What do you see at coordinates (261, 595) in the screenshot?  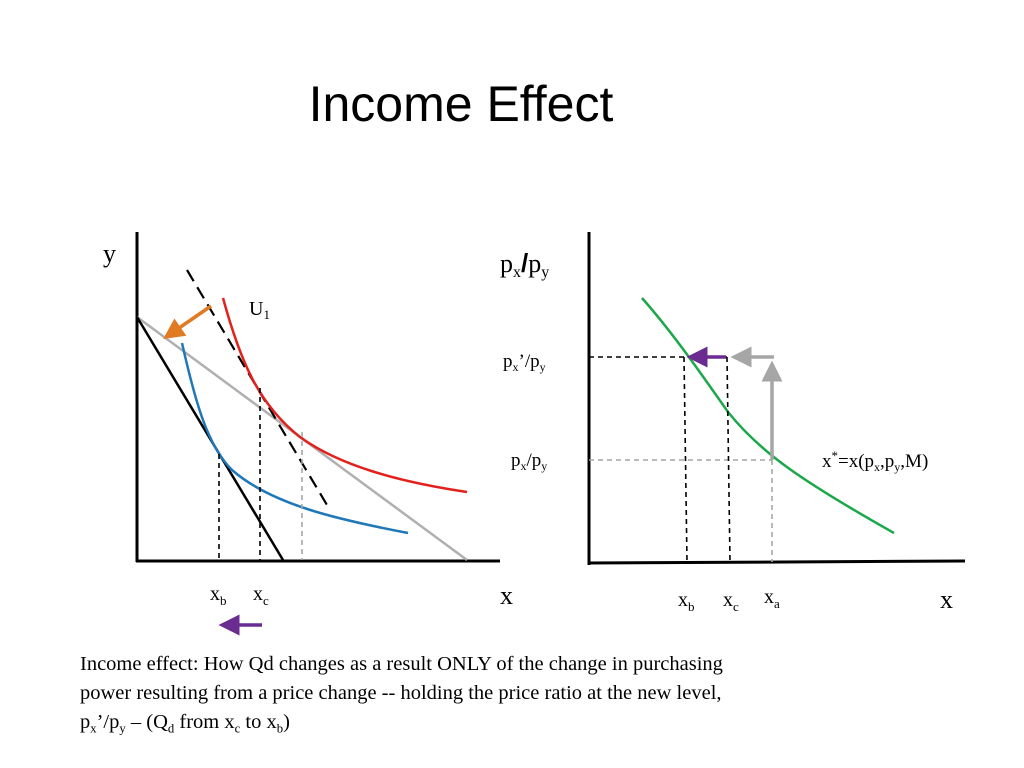 I see `left-tick-label-xc: xc` at bounding box center [261, 595].